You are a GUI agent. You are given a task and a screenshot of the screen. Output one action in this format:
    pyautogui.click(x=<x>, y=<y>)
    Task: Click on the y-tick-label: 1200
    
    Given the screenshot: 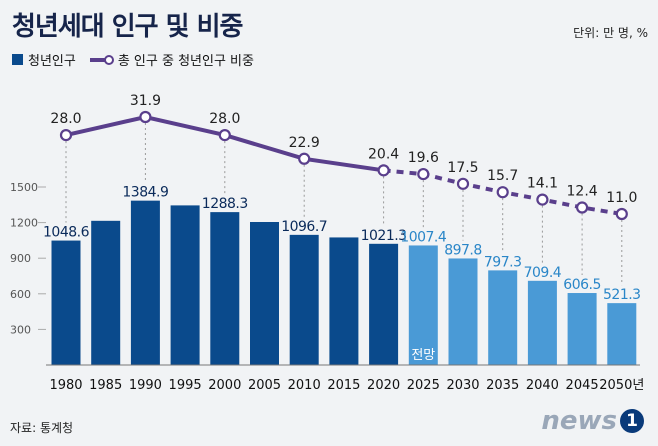 What is the action you would take?
    pyautogui.click(x=24, y=223)
    